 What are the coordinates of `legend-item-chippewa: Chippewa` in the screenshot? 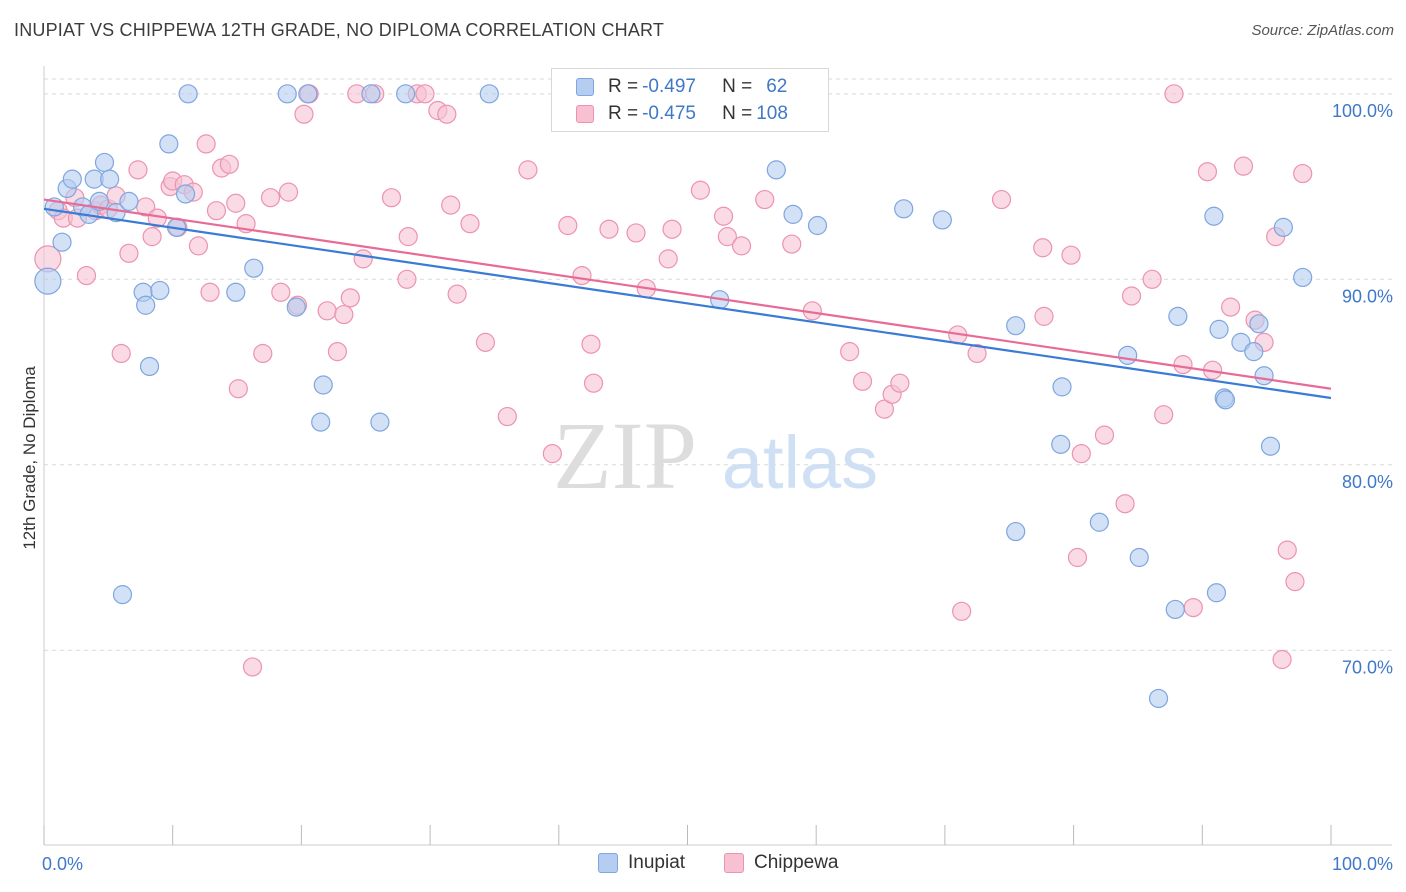 It's located at (781, 863).